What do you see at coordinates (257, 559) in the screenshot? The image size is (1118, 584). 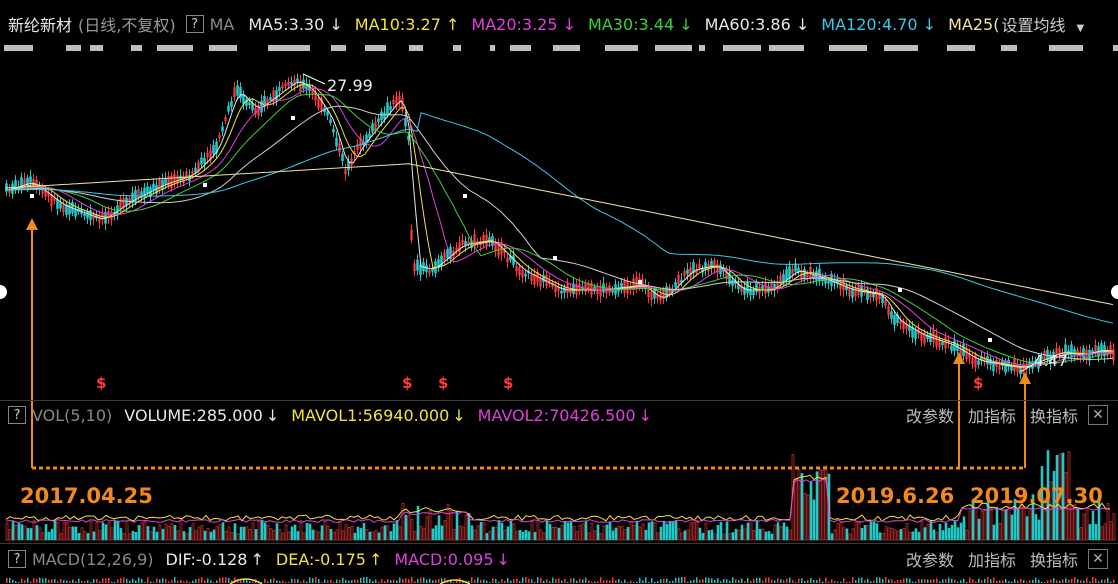 I see `dif-arrow: ↑` at bounding box center [257, 559].